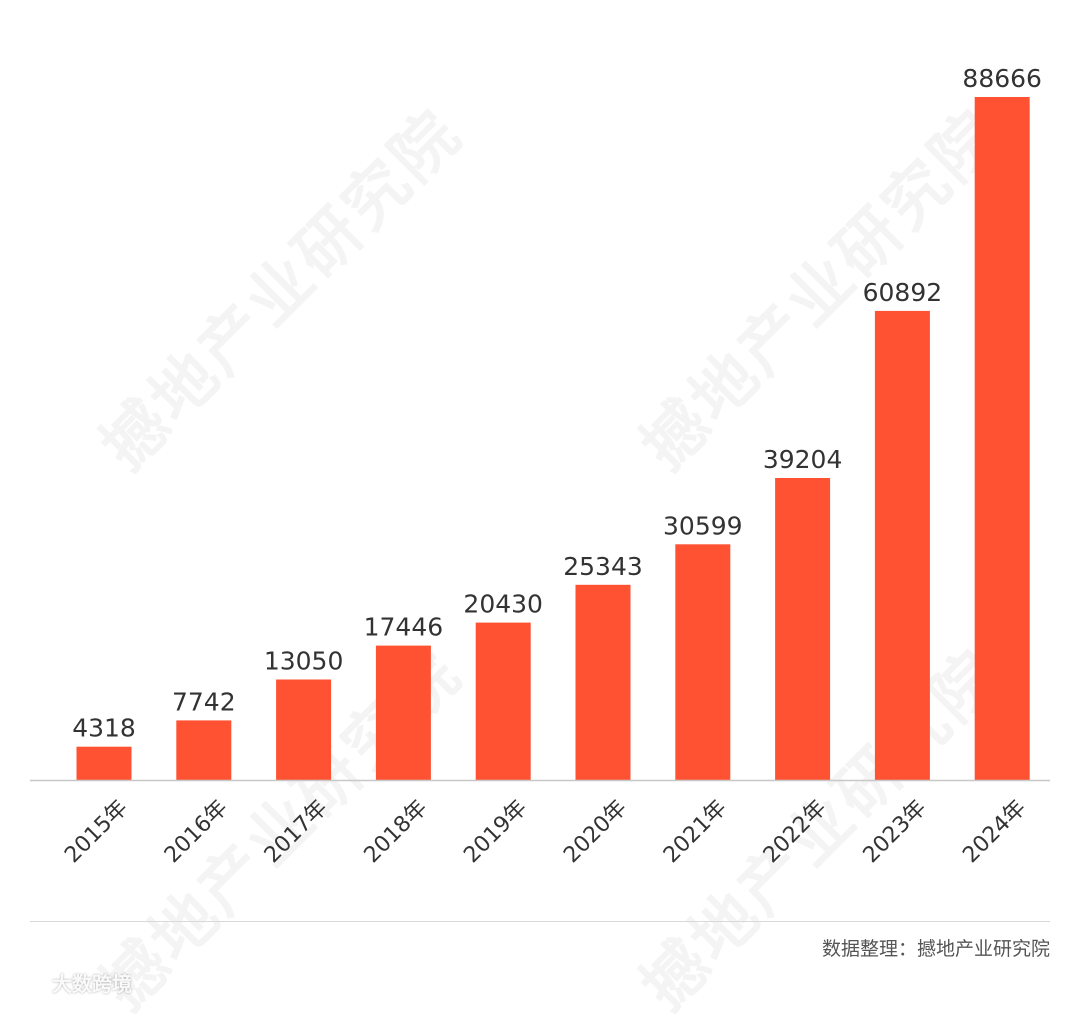  What do you see at coordinates (603, 566) in the screenshot?
I see `data-label: 25343` at bounding box center [603, 566].